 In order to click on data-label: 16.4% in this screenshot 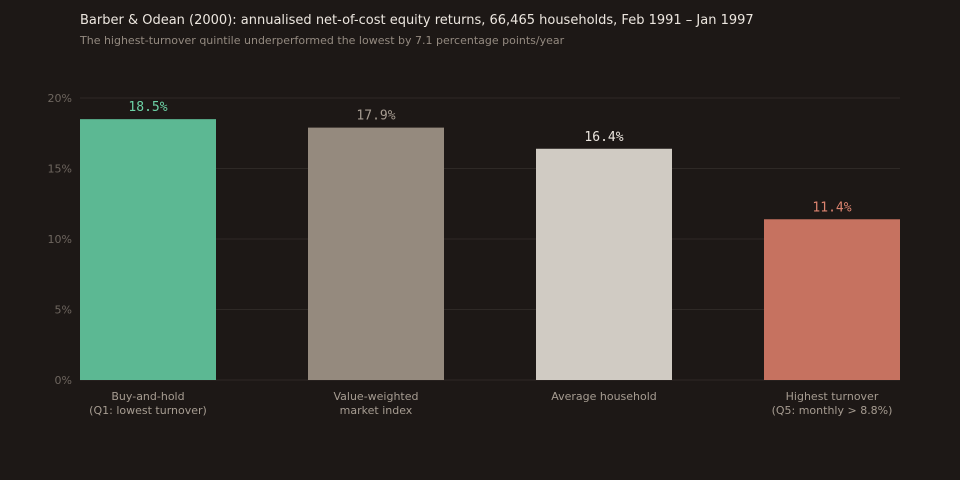, I will do `click(603, 137)`.